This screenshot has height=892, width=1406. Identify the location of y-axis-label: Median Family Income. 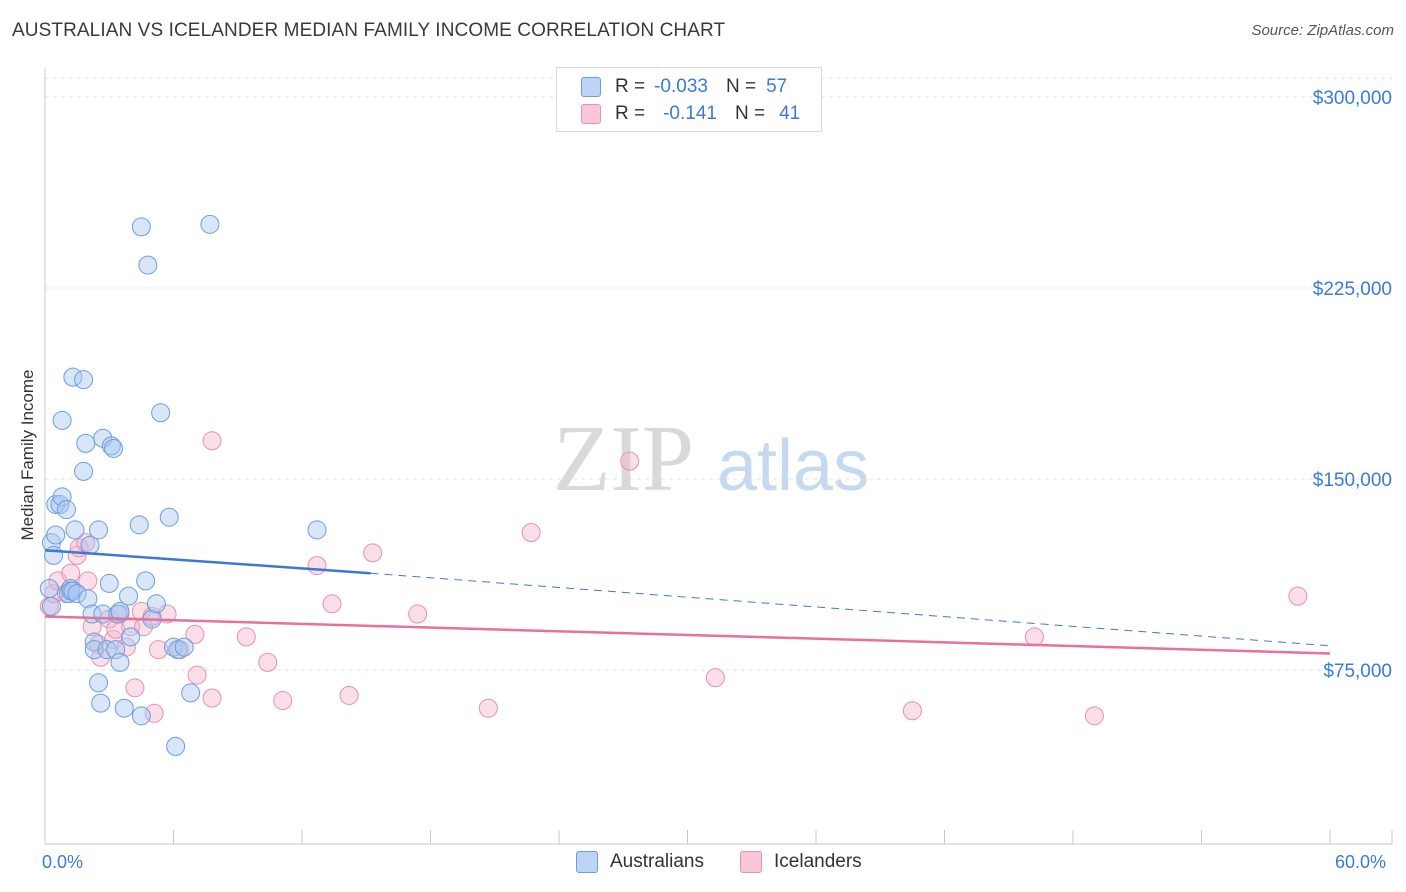
(27, 455).